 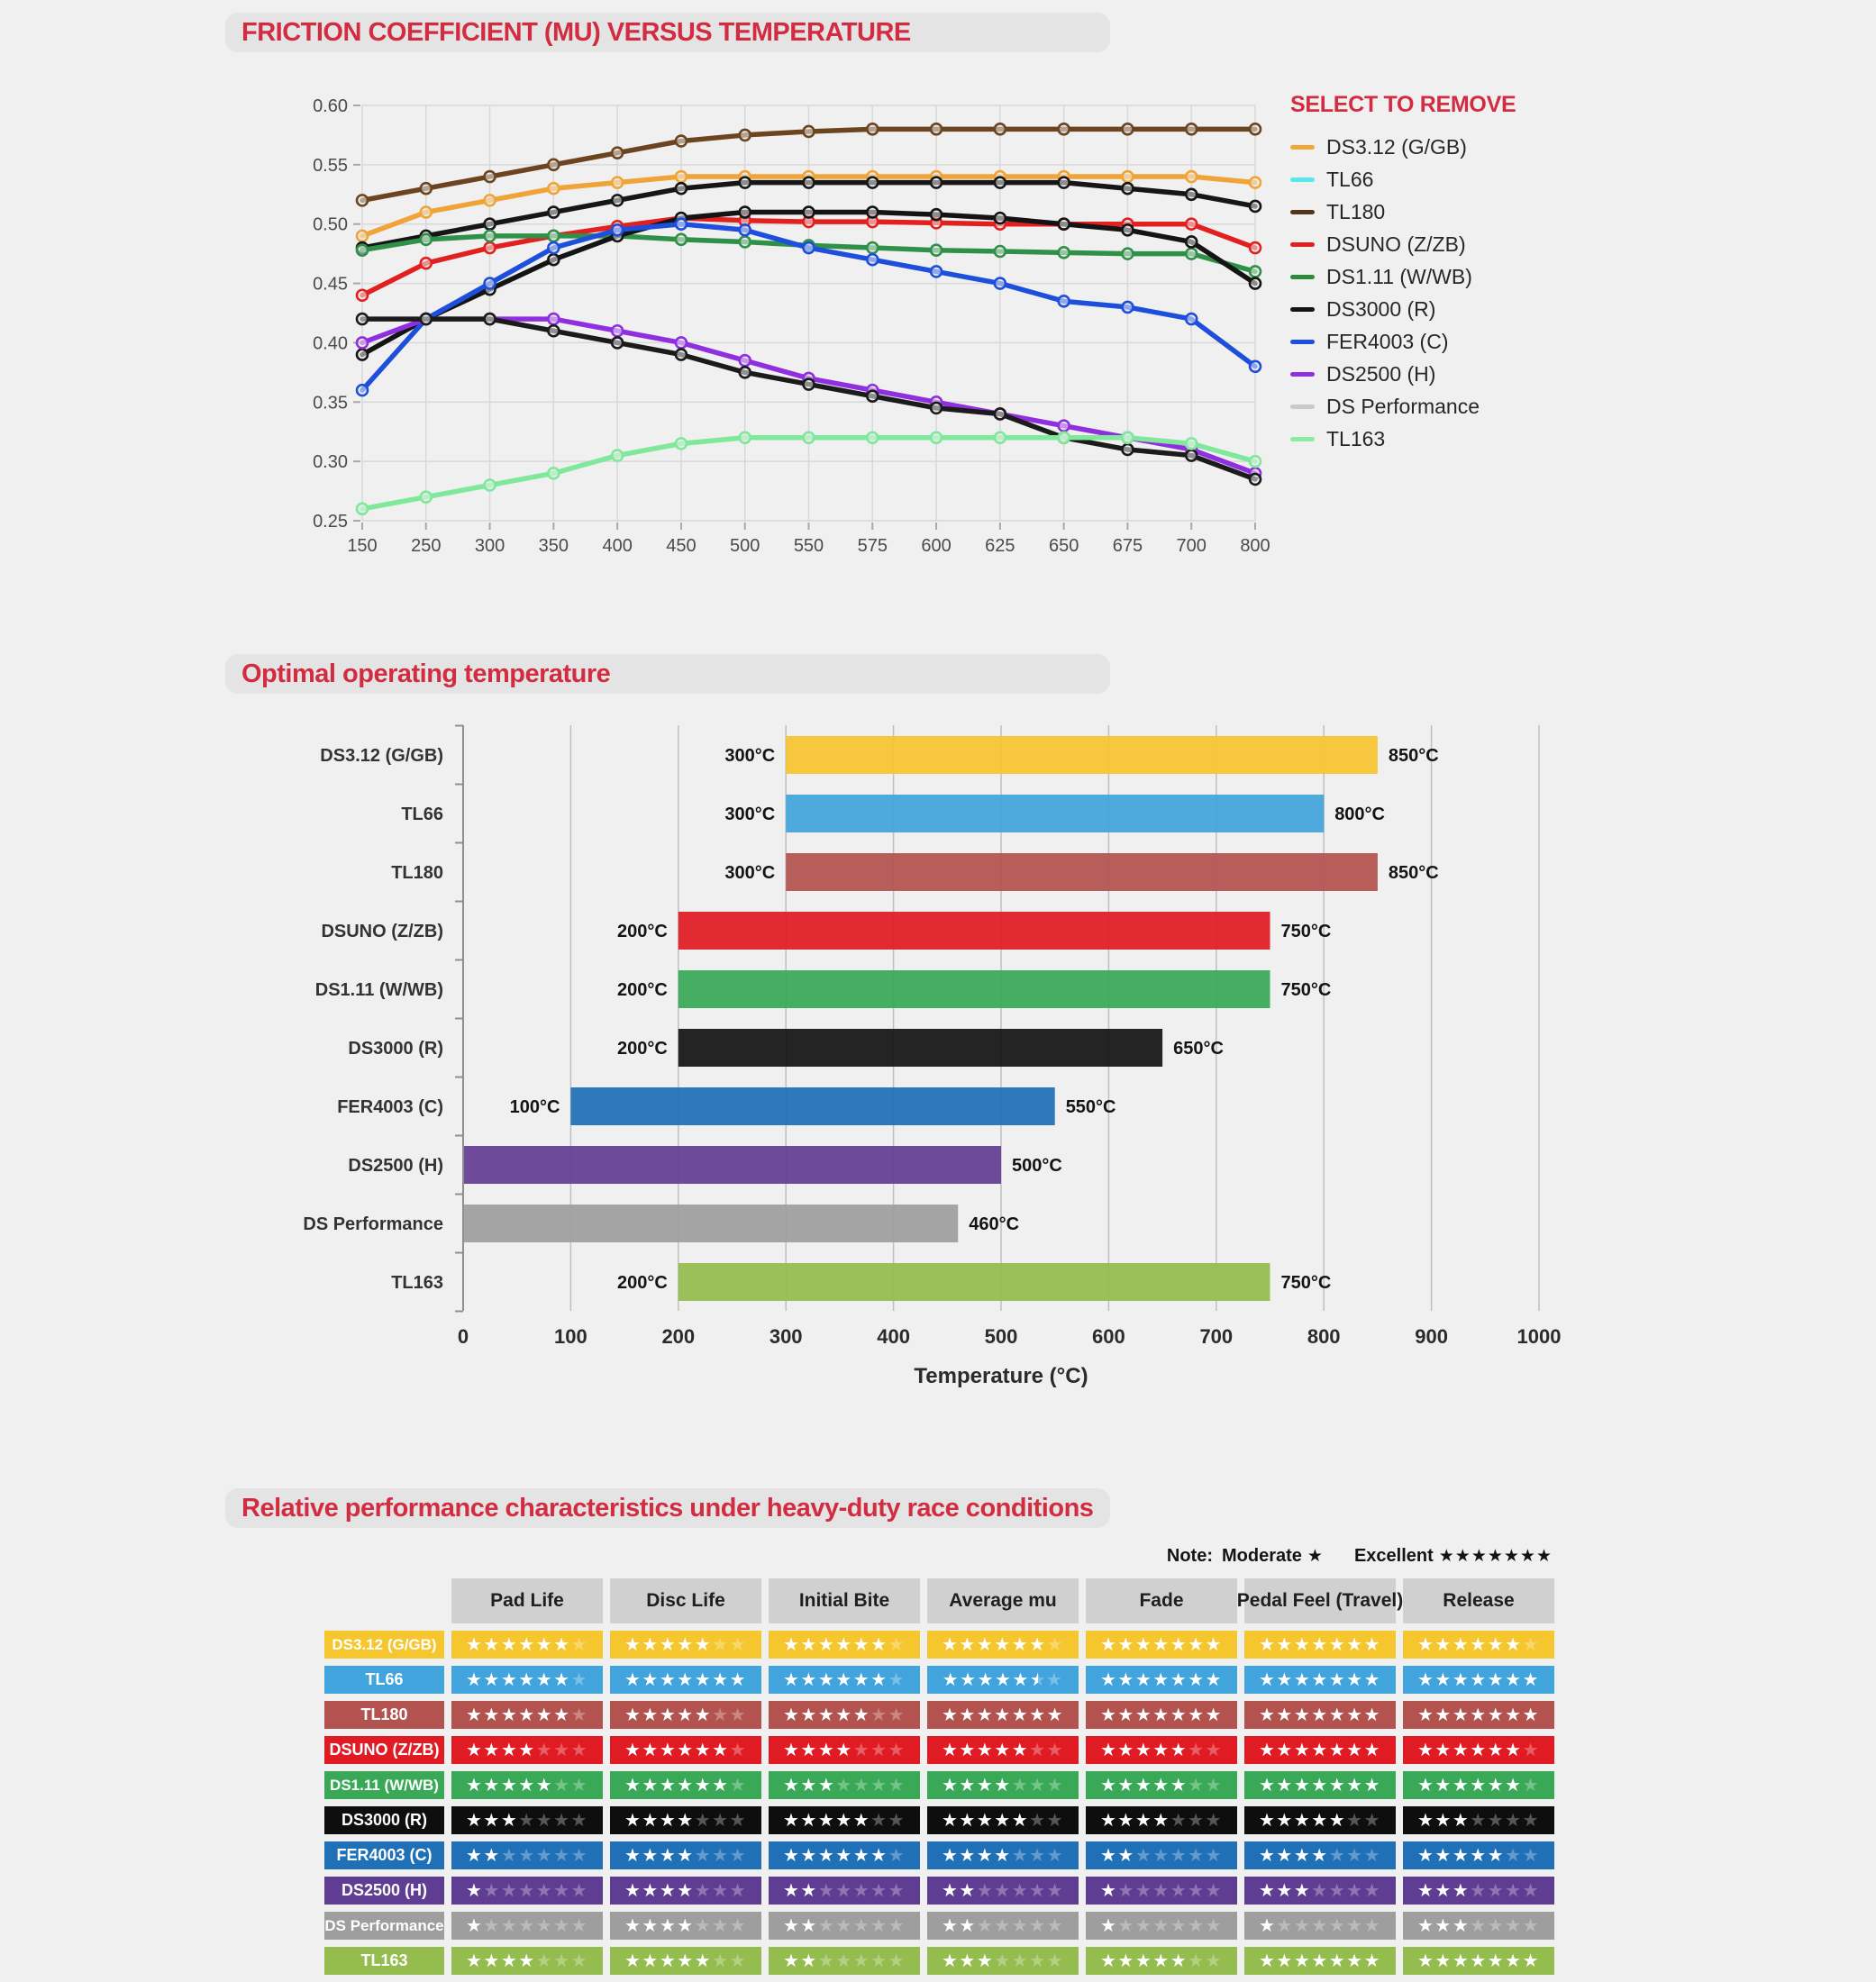 What do you see at coordinates (1470, 244) in the screenshot?
I see `legend-item-DSUNO (Z/ZB): DSUNO (Z/ZB)` at bounding box center [1470, 244].